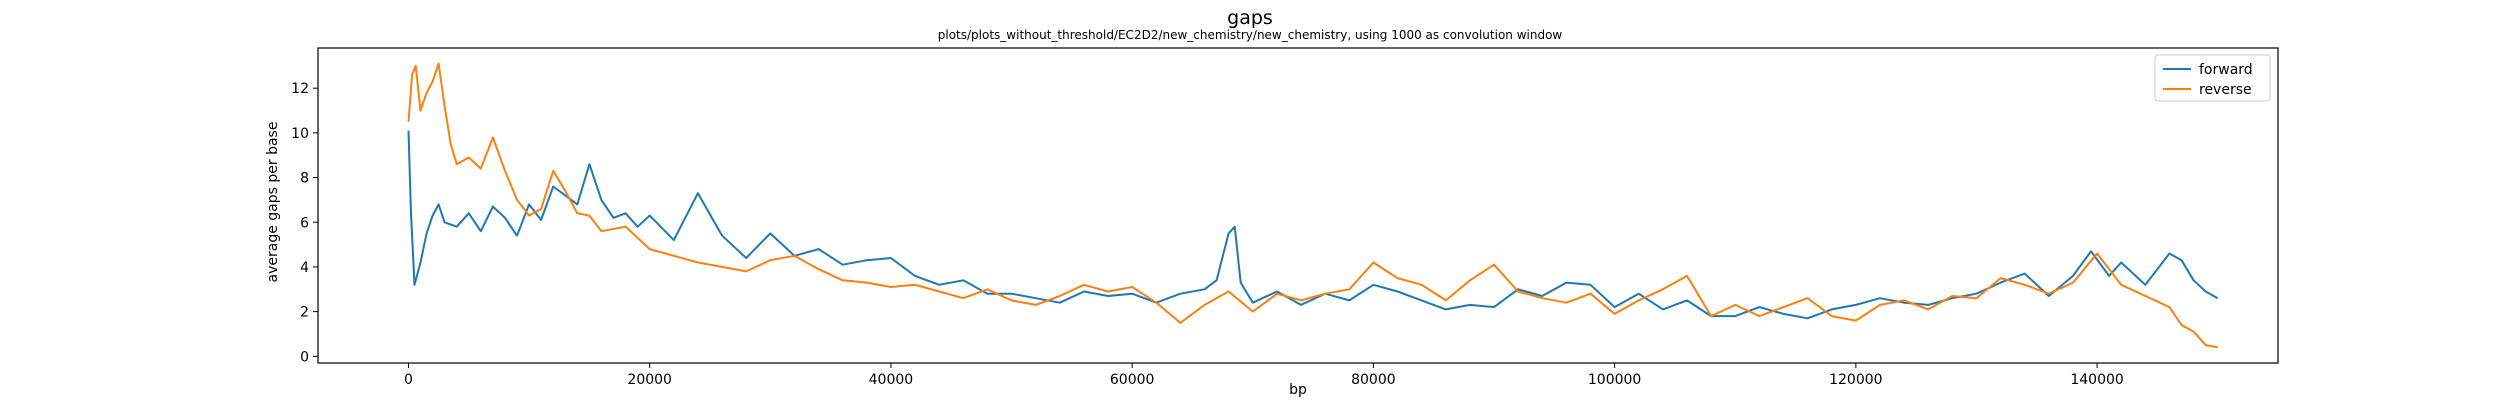 The image size is (2500, 400). I want to click on x-tick-label: 20000, so click(649, 380).